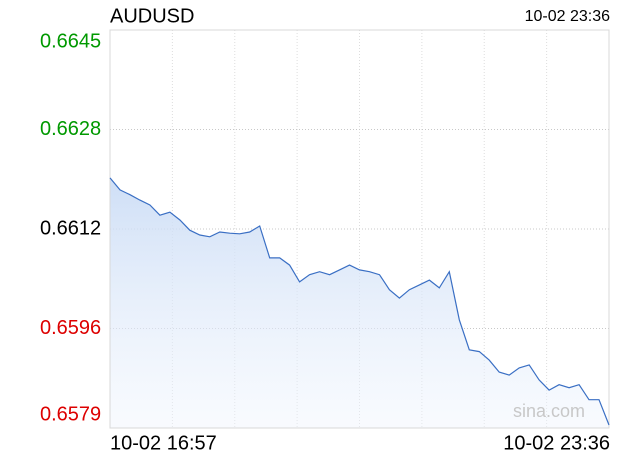 This screenshot has height=465, width=620. What do you see at coordinates (549, 411) in the screenshot?
I see `watermark: sina.com` at bounding box center [549, 411].